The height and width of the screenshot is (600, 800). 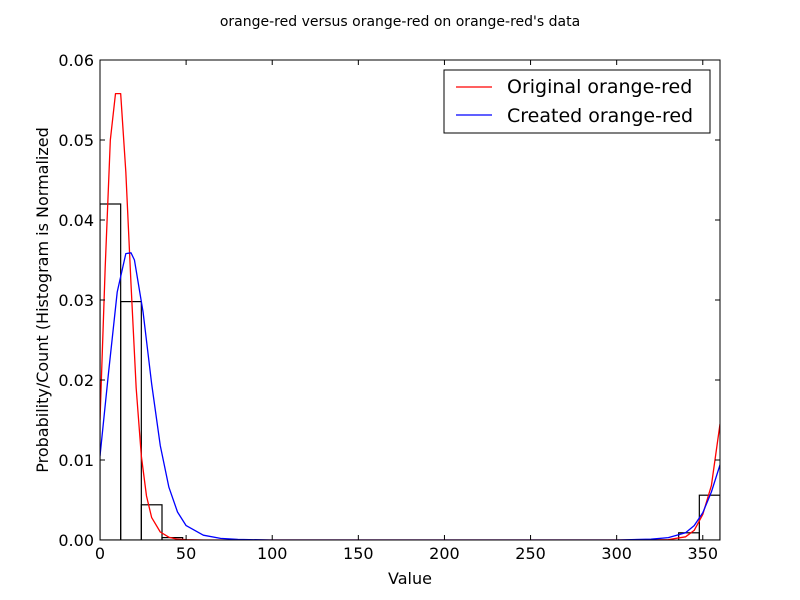 What do you see at coordinates (410, 578) in the screenshot?
I see `x-axis-label: Value` at bounding box center [410, 578].